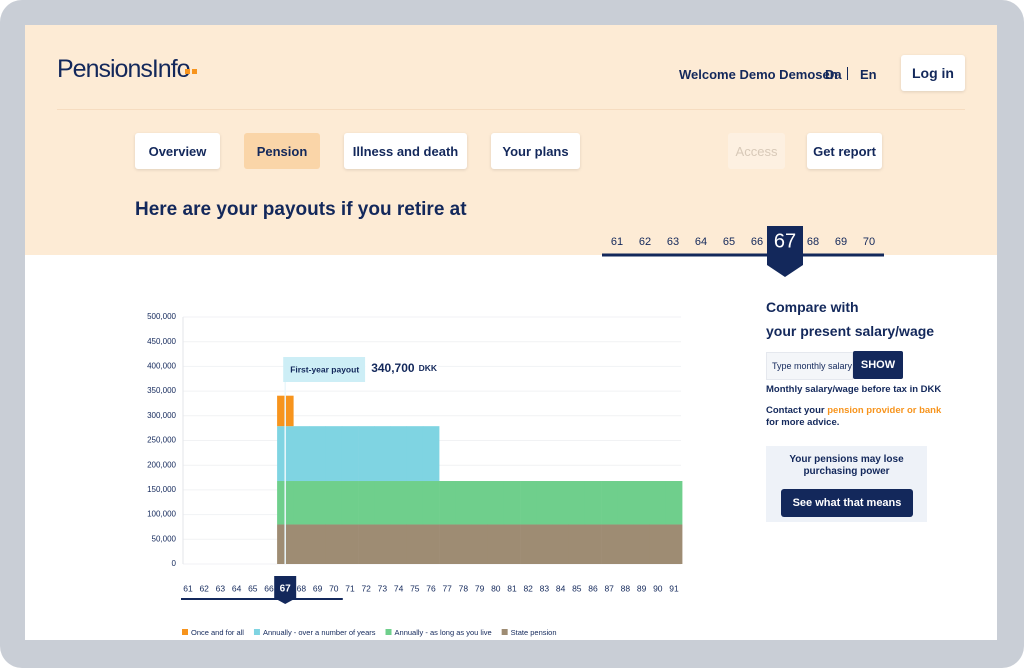 The width and height of the screenshot is (1024, 668). I want to click on nav-button: Access, so click(756, 151).